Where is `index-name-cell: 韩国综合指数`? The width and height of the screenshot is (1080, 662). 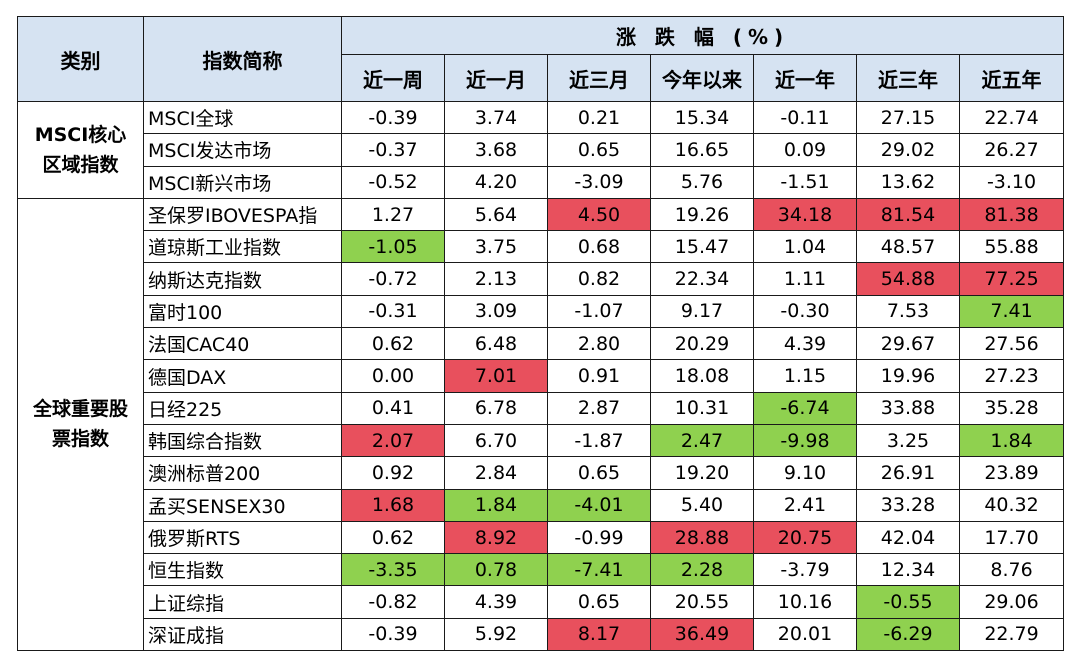 index-name-cell: 韩国综合指数 is located at coordinates (242, 440).